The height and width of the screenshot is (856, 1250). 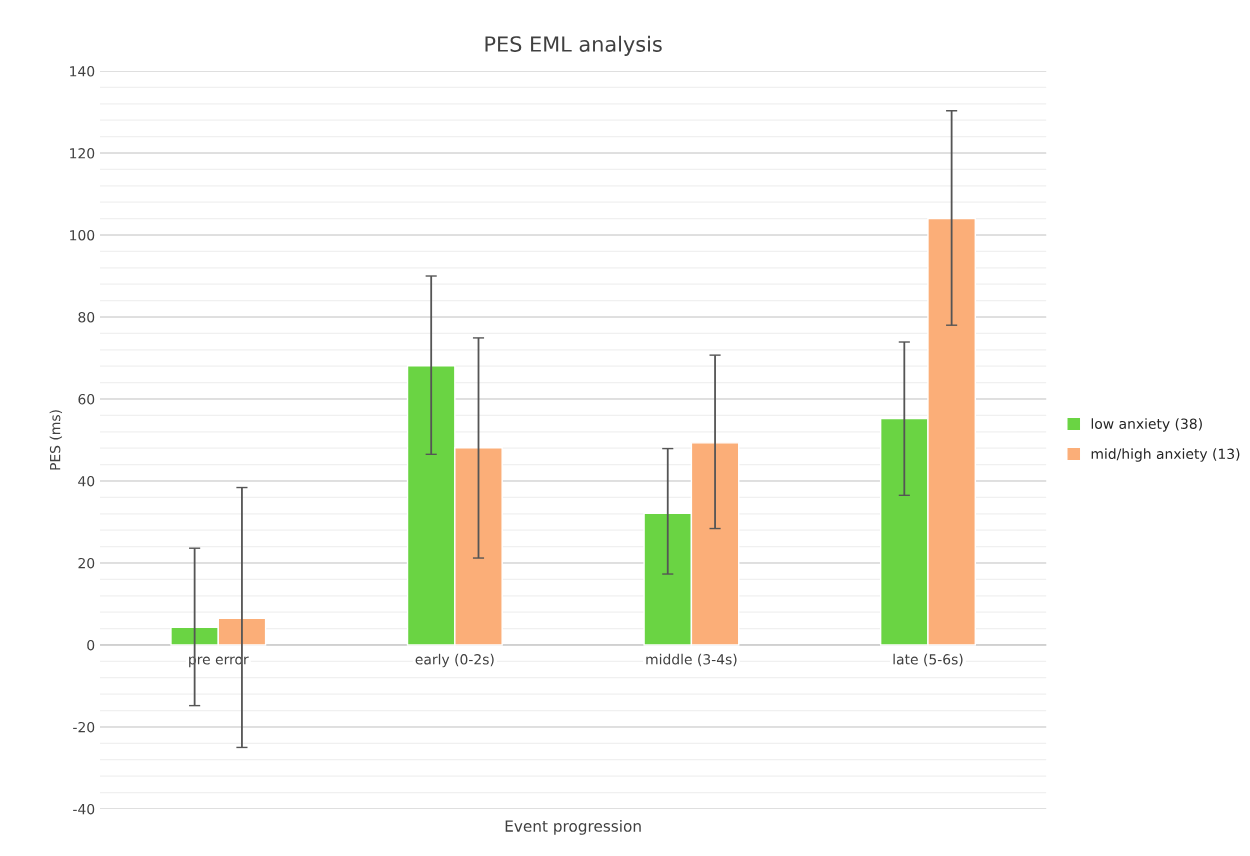 What do you see at coordinates (56, 440) in the screenshot?
I see `y-axis-title: PES (ms)` at bounding box center [56, 440].